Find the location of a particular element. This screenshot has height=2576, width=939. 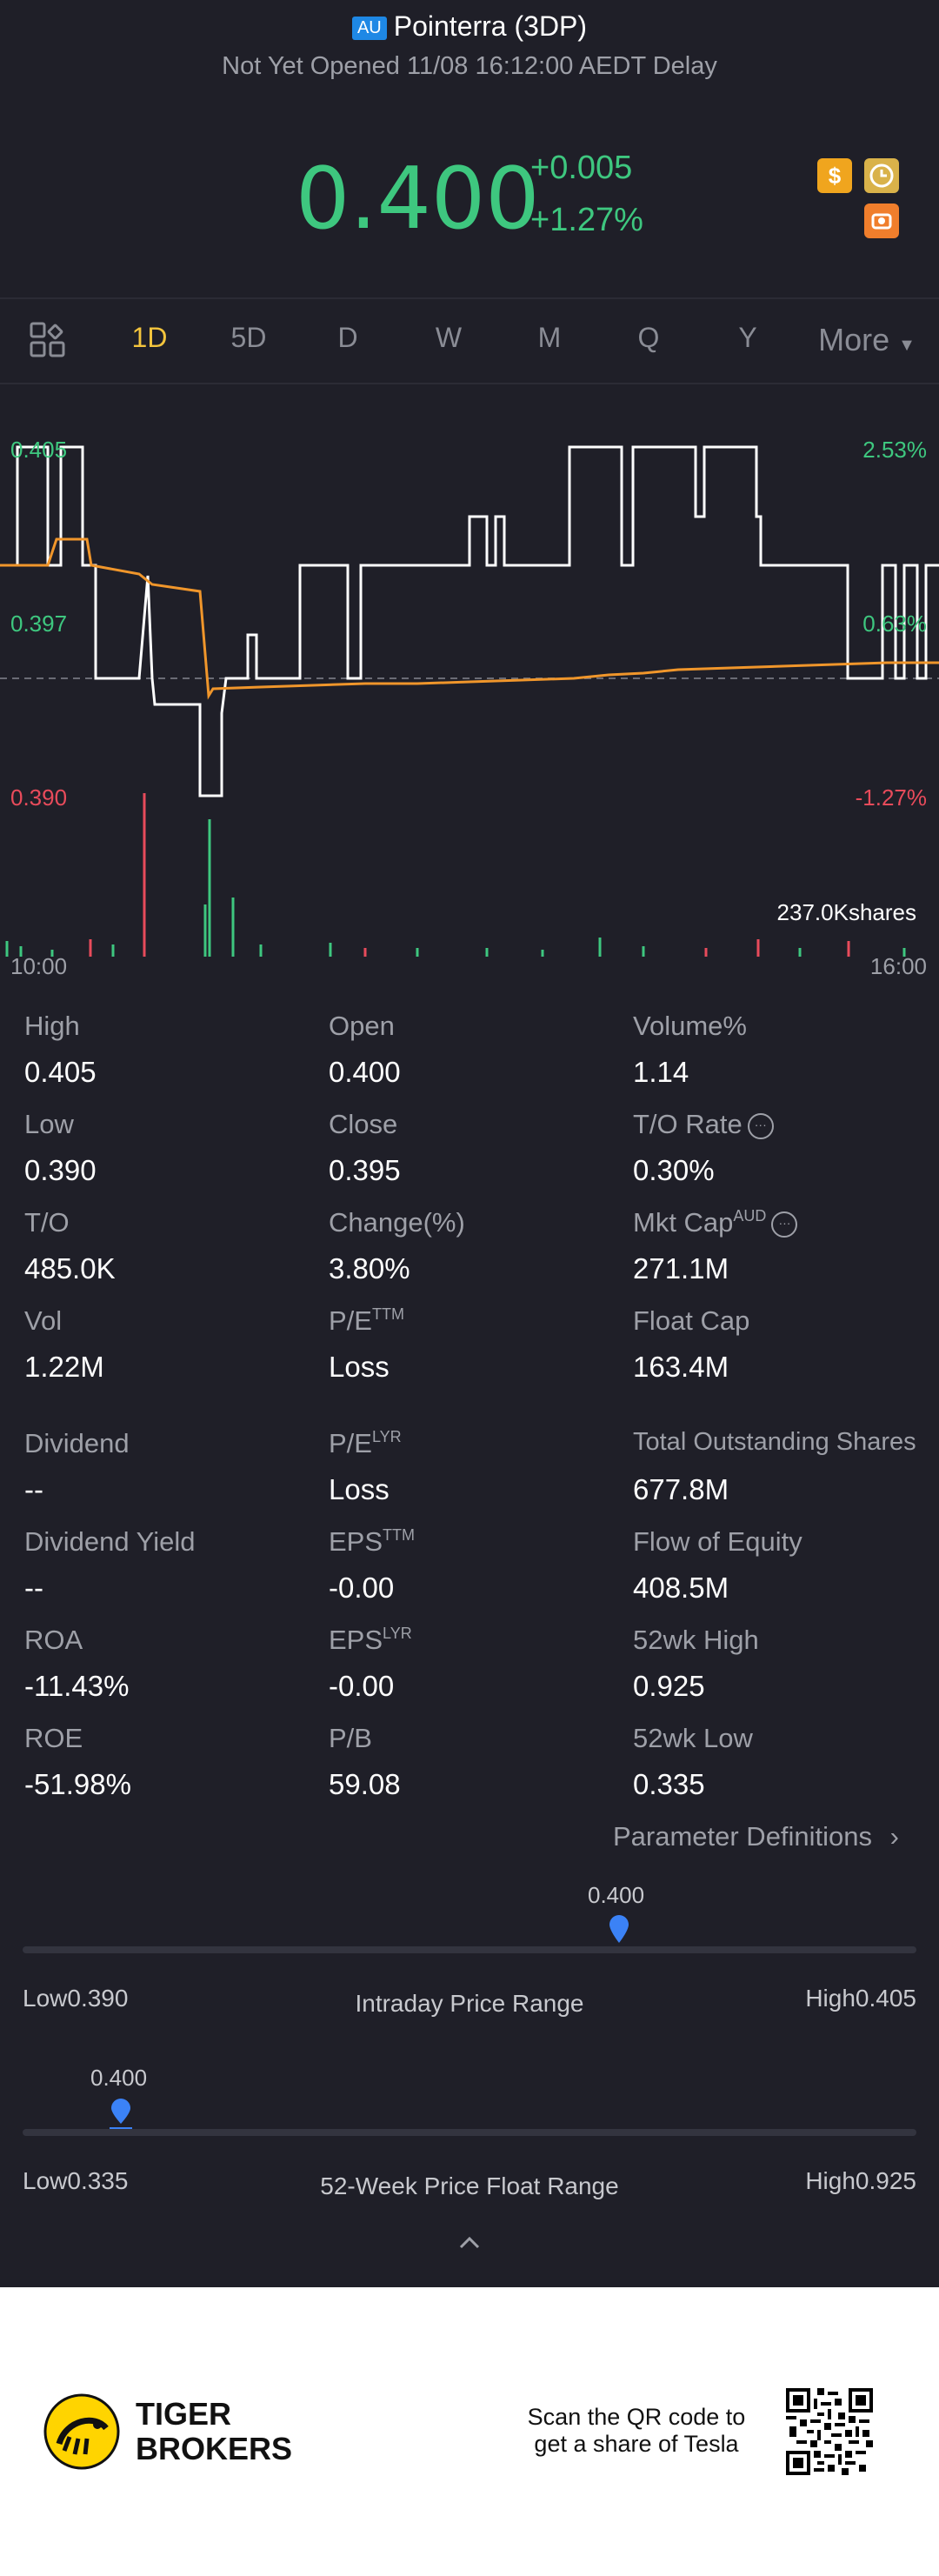

stat-value: 59.08 is located at coordinates (365, 1784).